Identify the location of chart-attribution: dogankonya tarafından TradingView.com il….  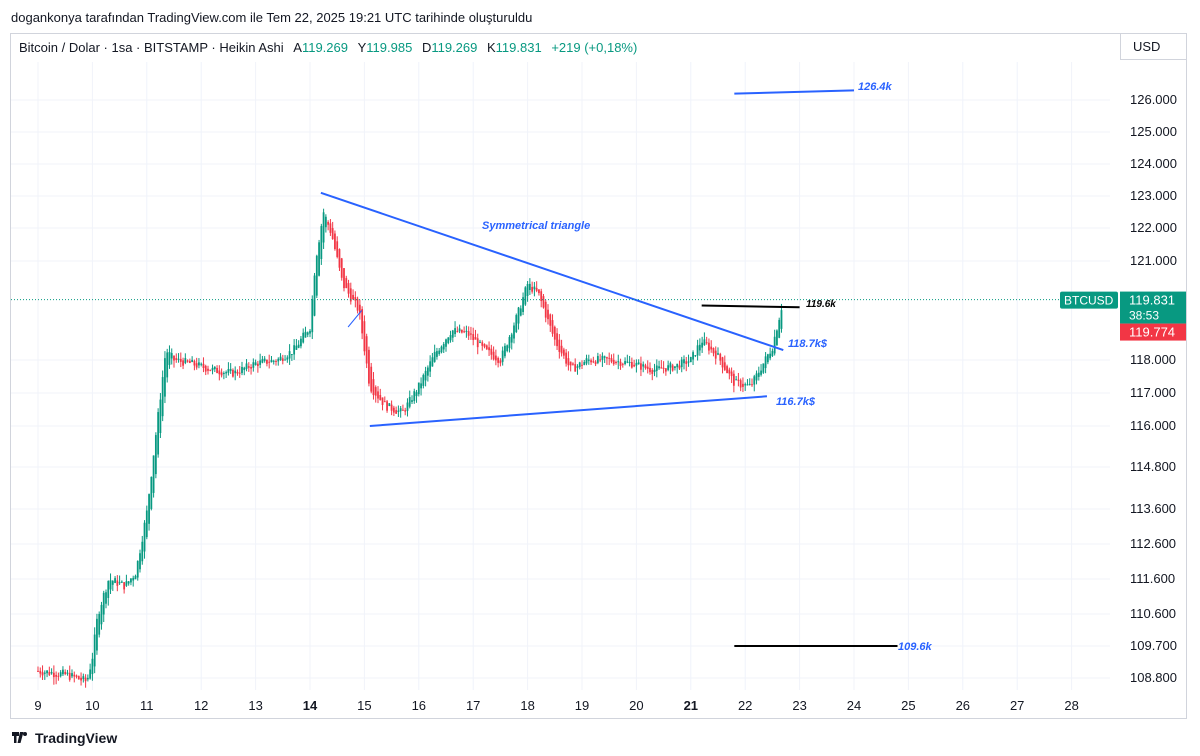
(272, 17).